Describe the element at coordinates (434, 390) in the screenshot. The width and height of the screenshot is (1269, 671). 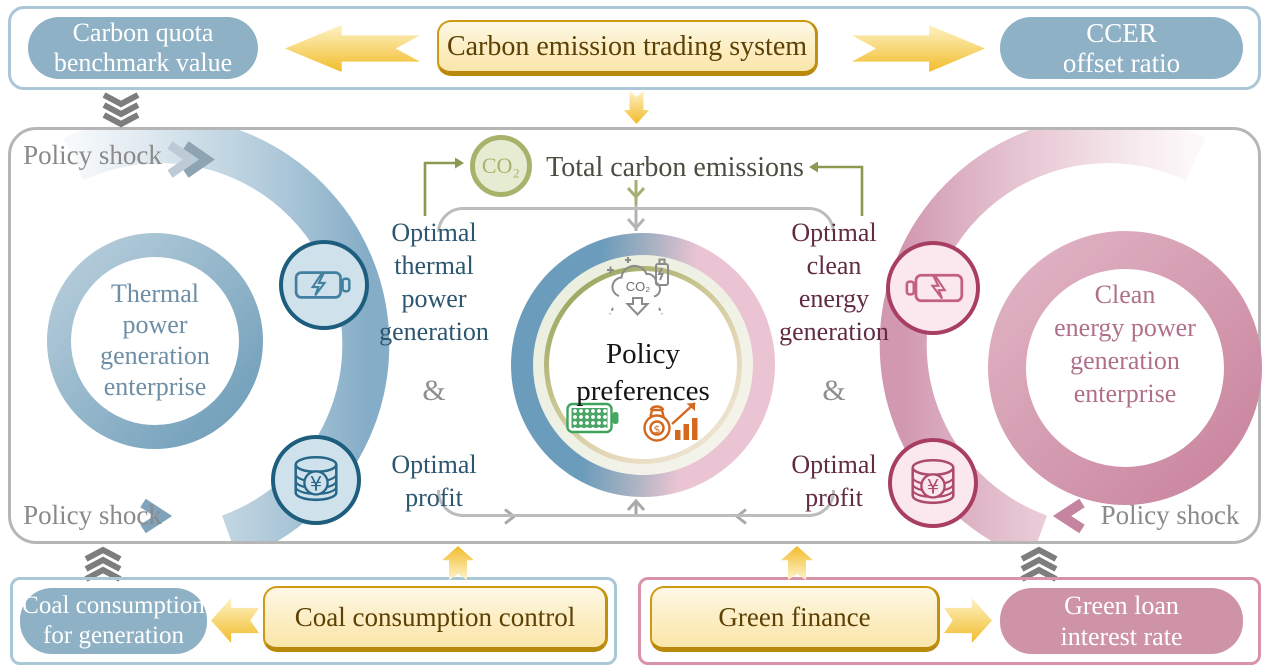
I see `left-ampersand: &` at that location.